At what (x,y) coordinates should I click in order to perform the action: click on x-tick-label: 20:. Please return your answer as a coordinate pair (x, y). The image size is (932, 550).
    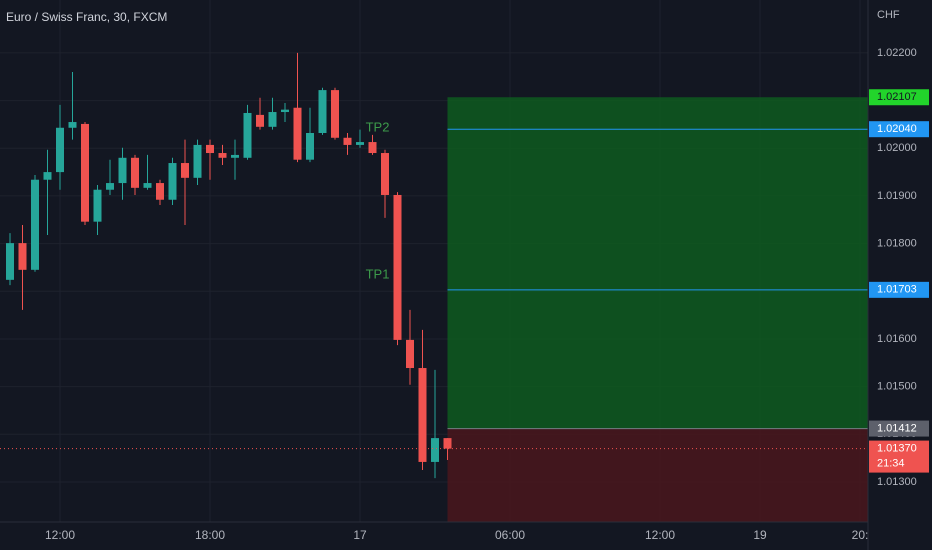
    Looking at the image, I should click on (860, 535).